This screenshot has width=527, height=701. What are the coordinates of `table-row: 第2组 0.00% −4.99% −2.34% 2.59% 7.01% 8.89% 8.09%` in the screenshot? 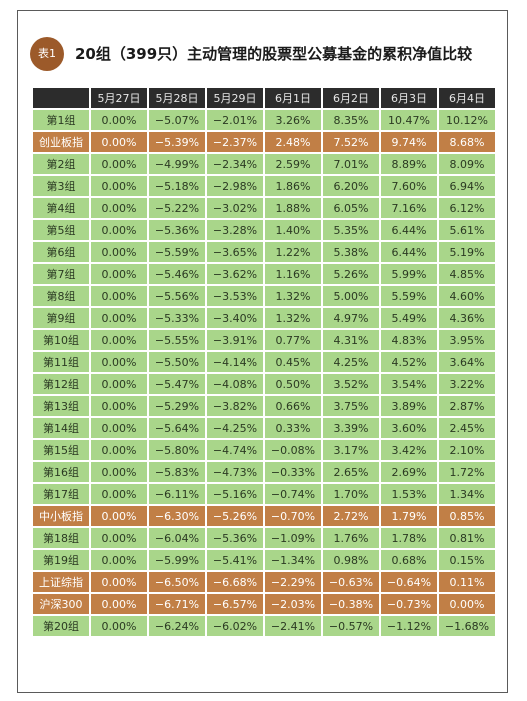 It's located at (264, 164).